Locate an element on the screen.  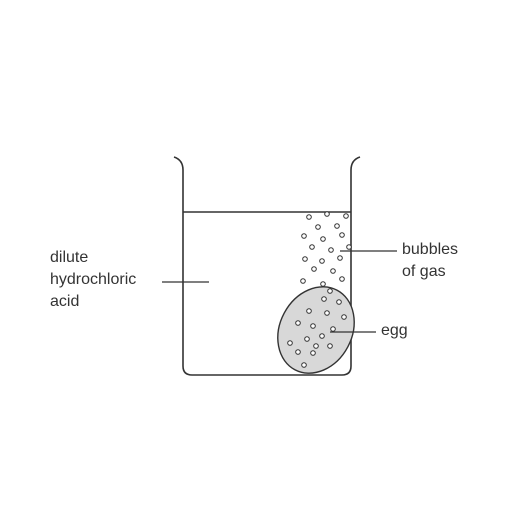
acid-label: dilute hydrochloric acid is located at coordinates (93, 280).